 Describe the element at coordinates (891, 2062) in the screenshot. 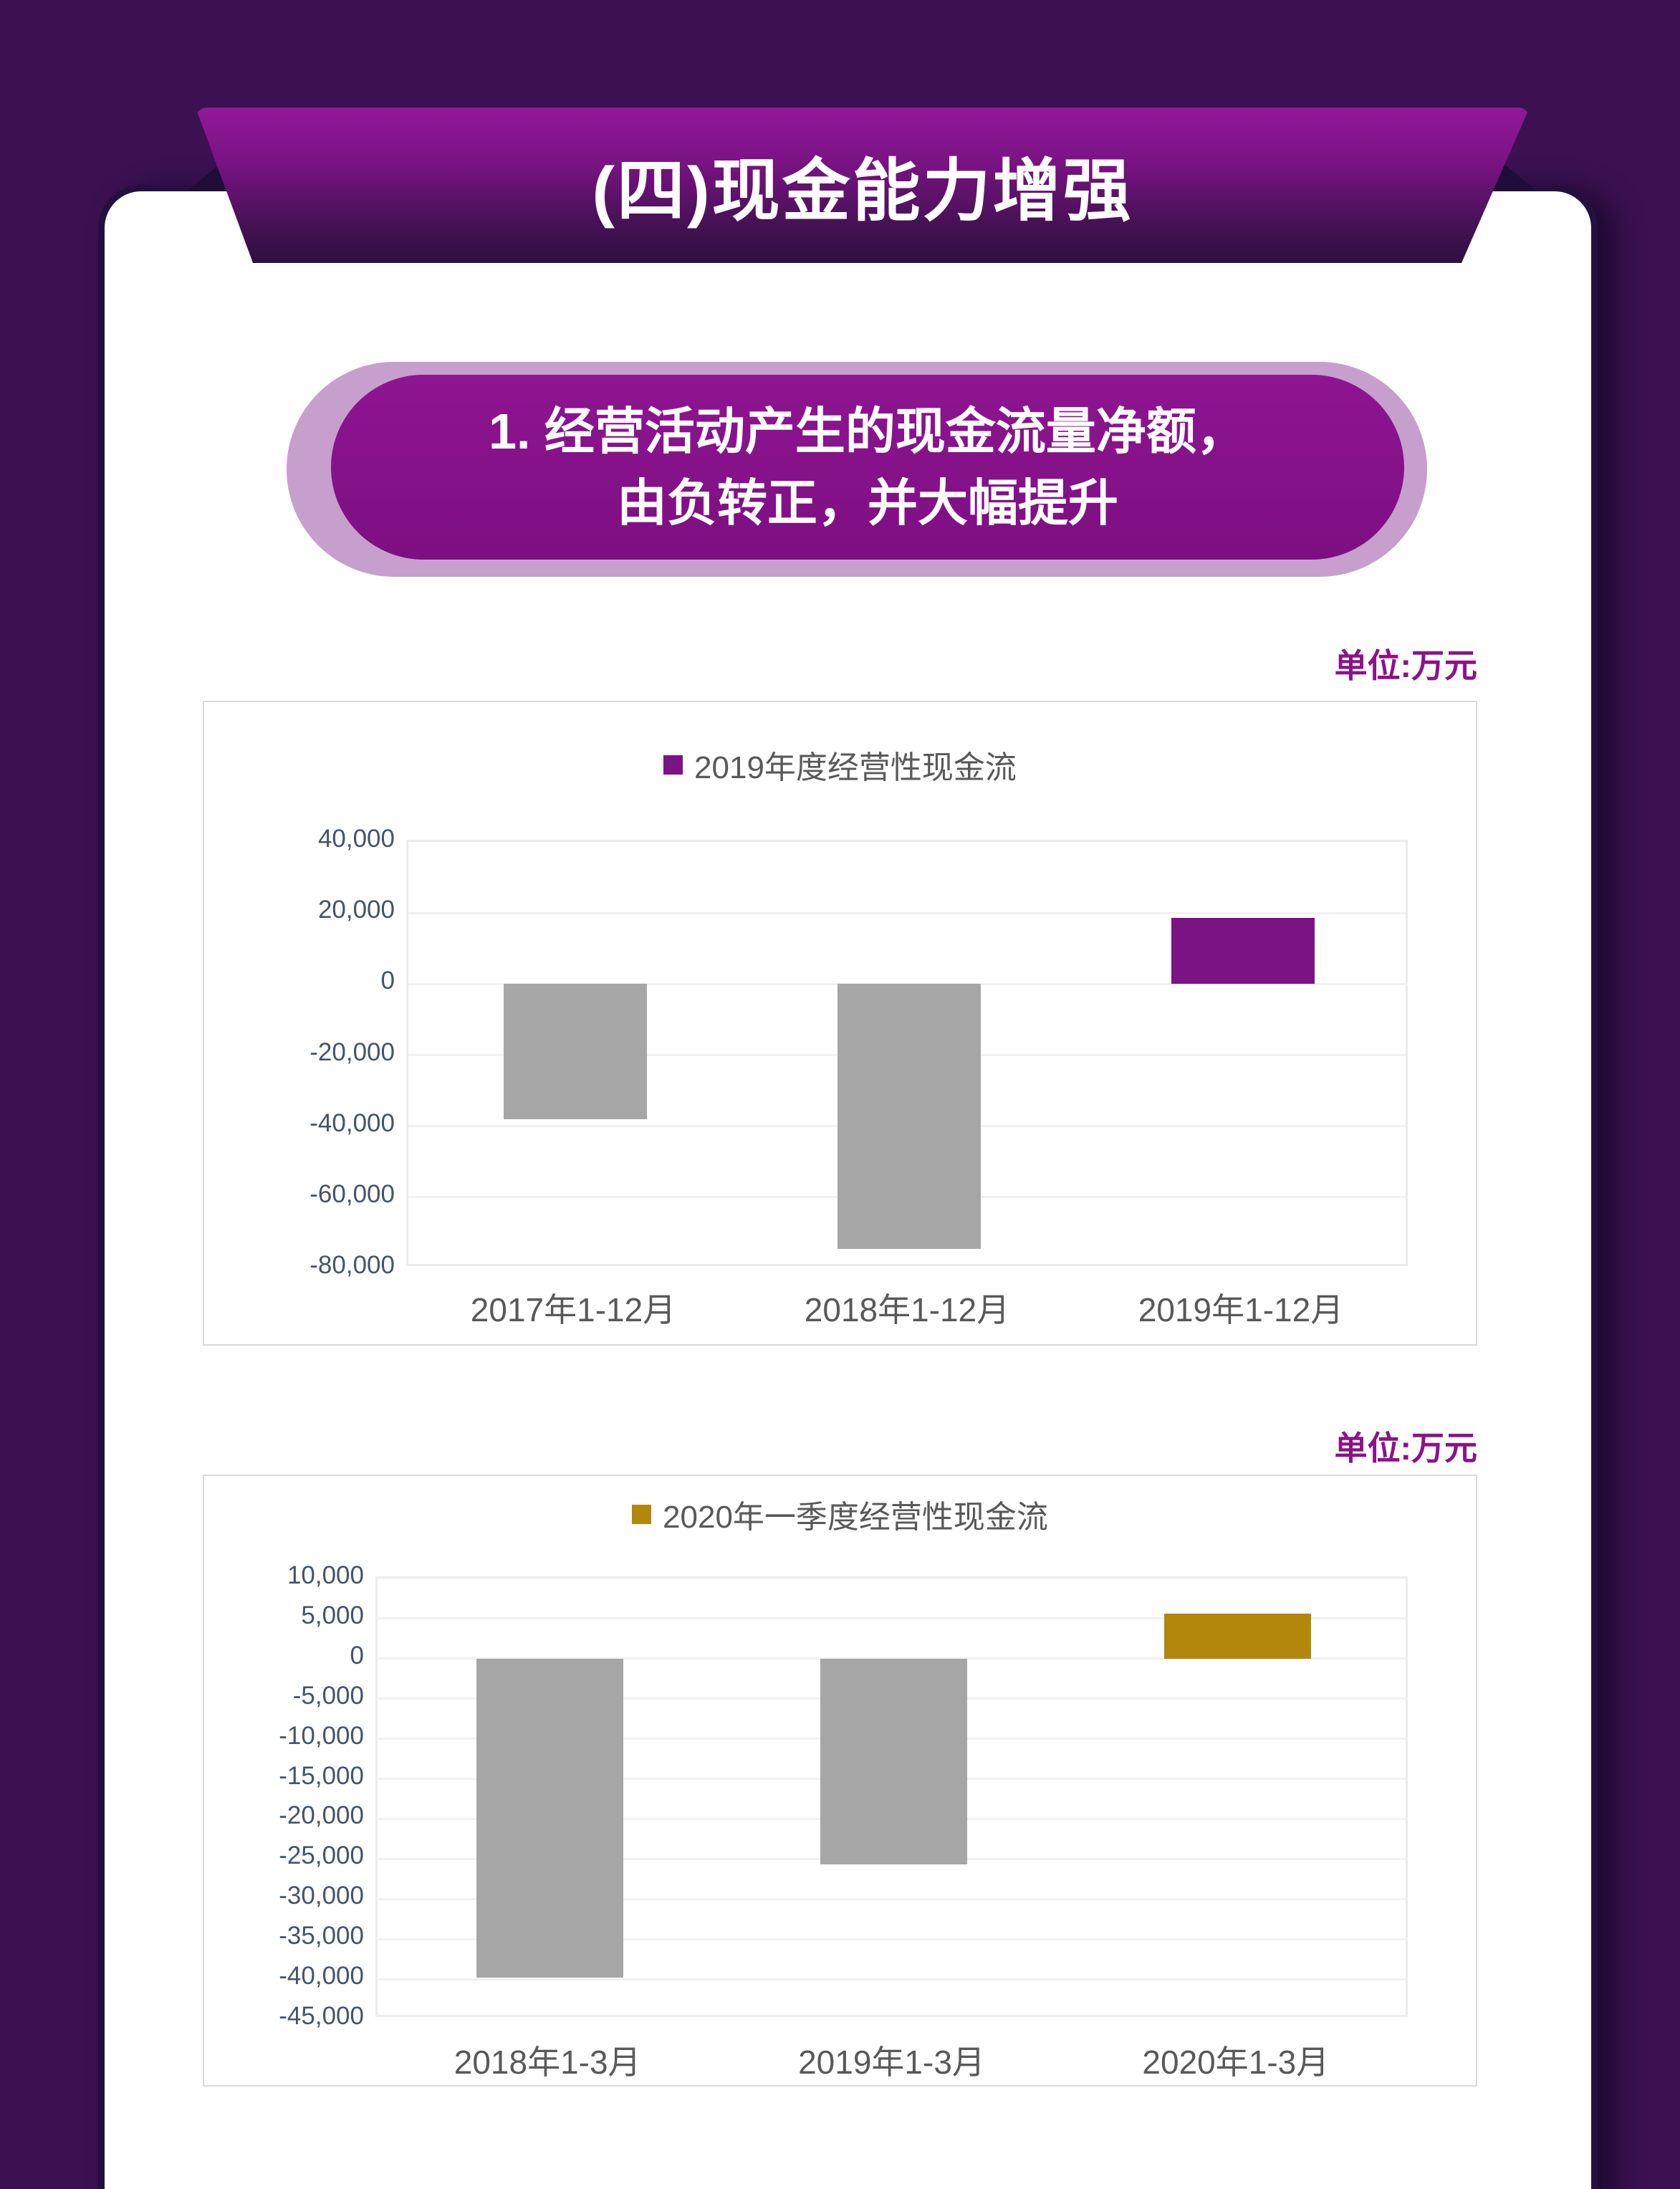

I see `x-axis-category-label: 2019年1-3月` at that location.